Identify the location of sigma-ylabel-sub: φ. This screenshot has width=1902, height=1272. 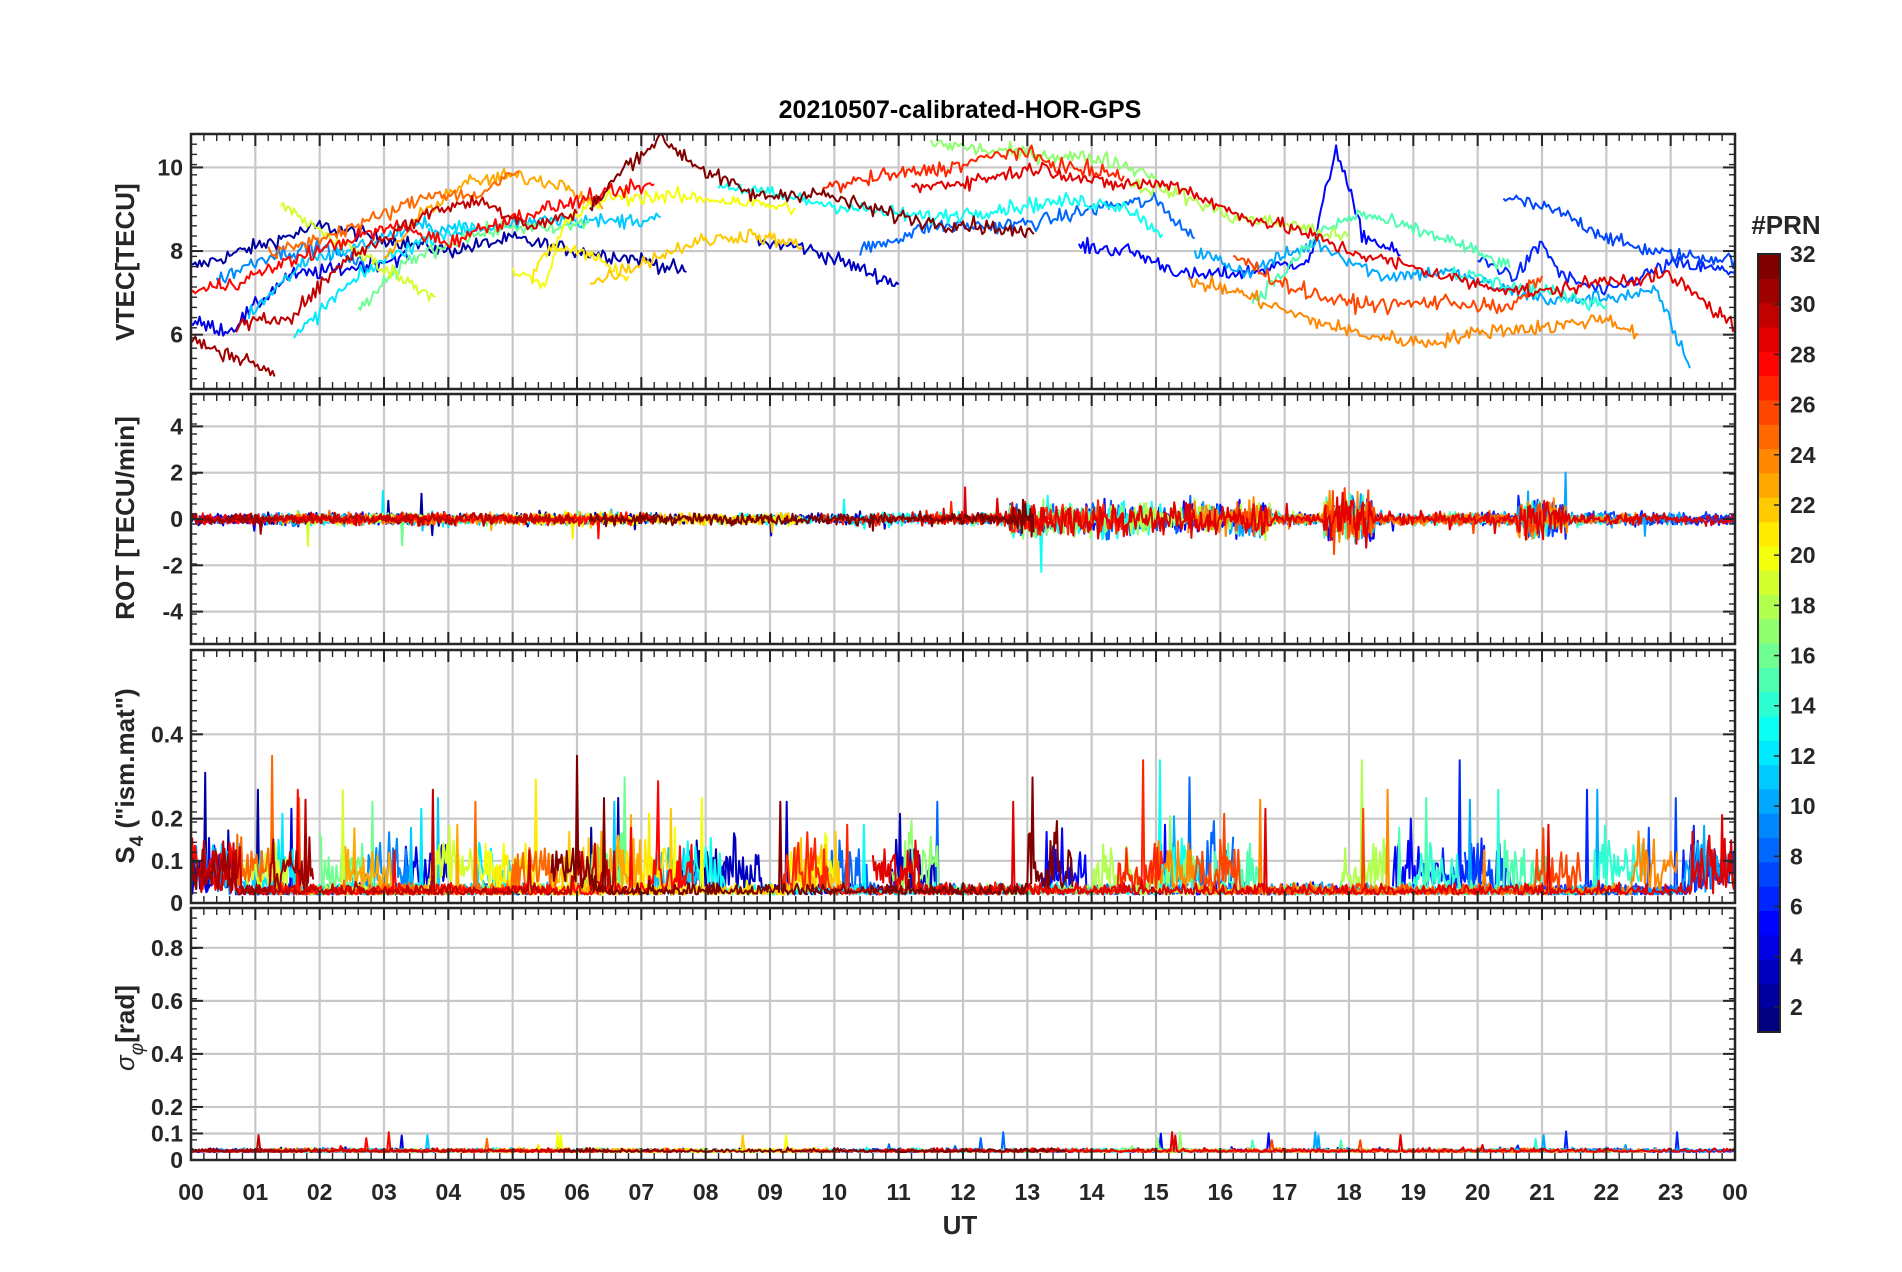
(137, 1049).